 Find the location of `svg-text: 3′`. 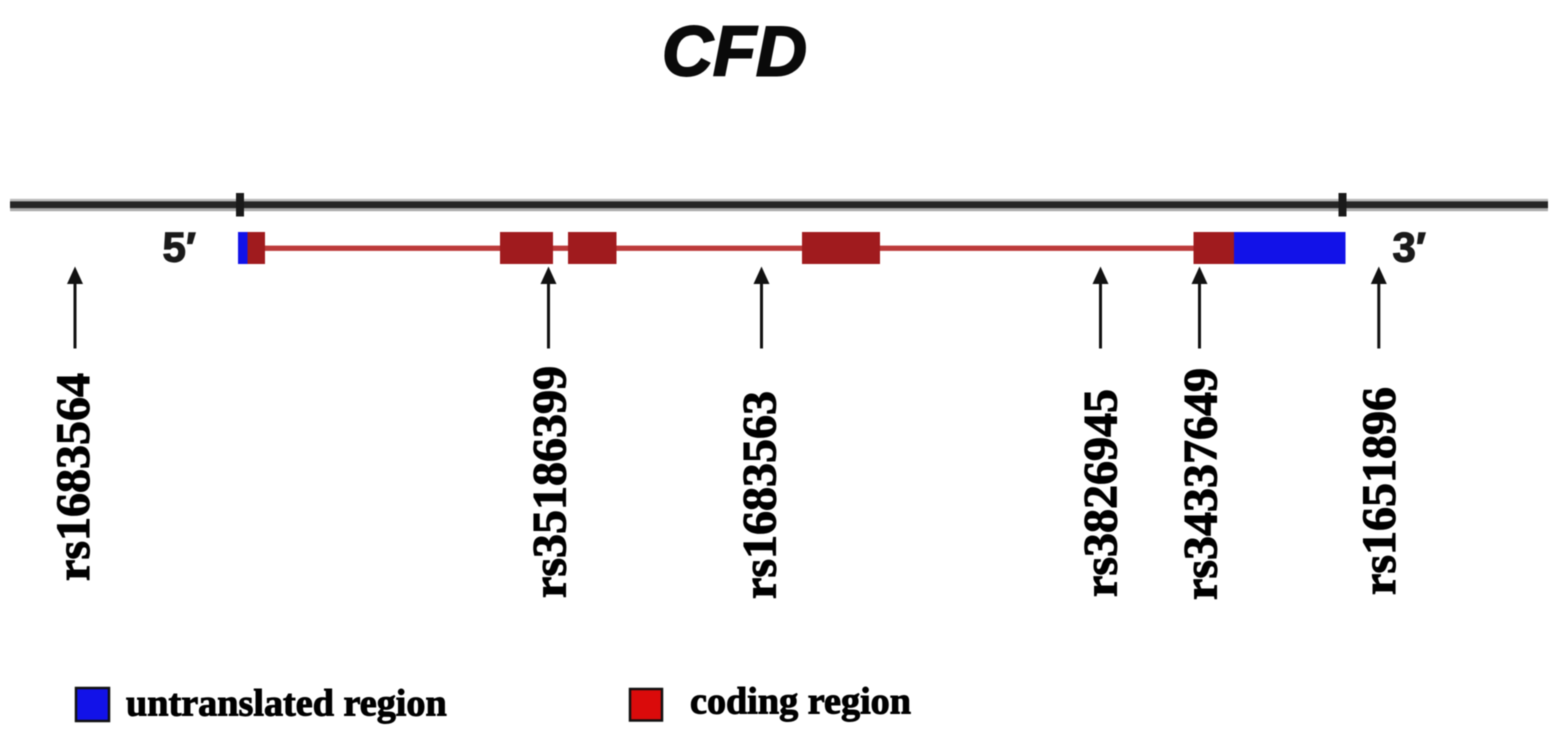

svg-text: 3′ is located at coordinates (1409, 247).